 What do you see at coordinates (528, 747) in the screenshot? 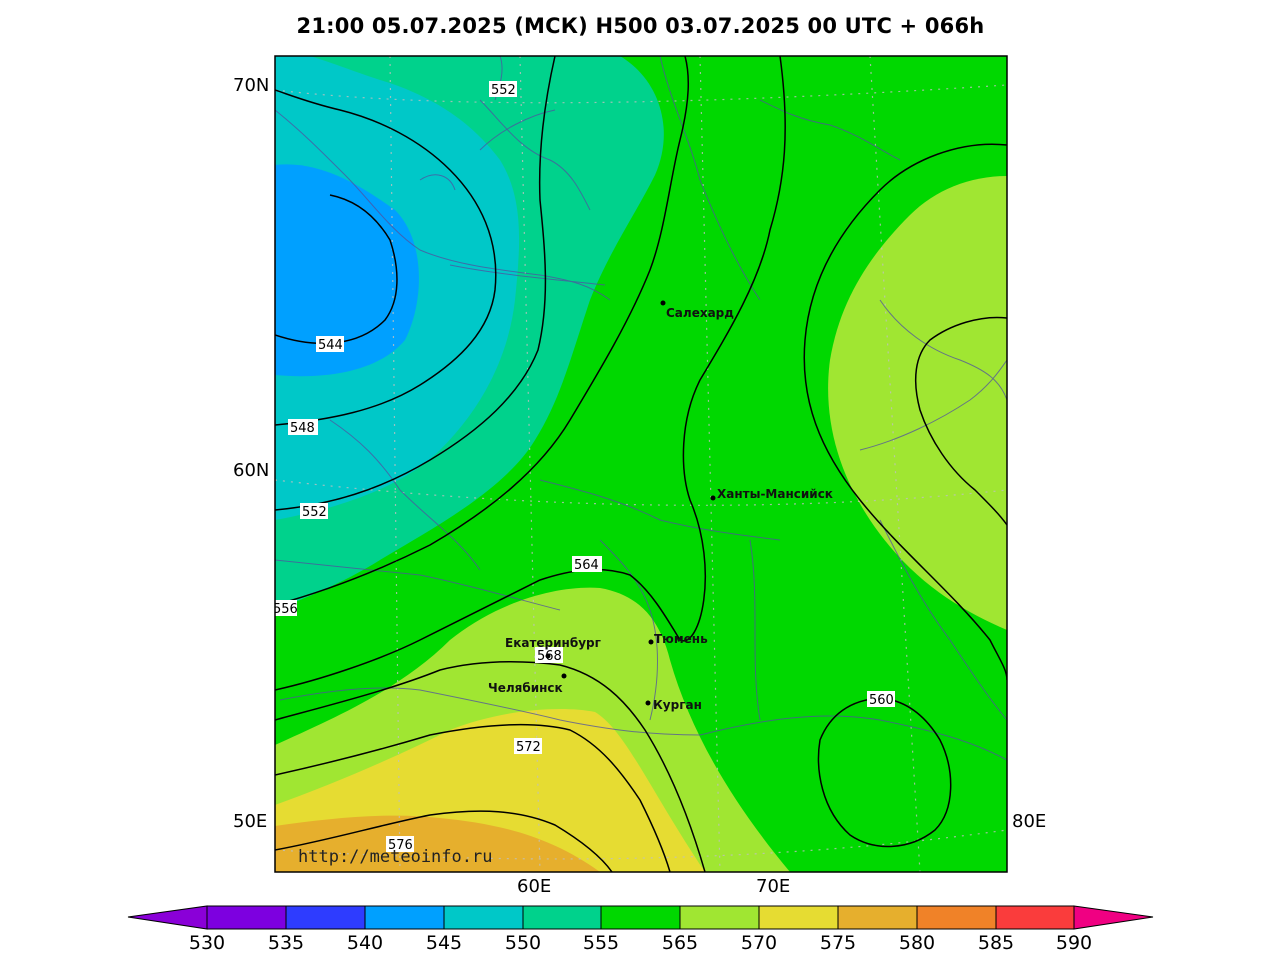
I see `contour-label: 572` at bounding box center [528, 747].